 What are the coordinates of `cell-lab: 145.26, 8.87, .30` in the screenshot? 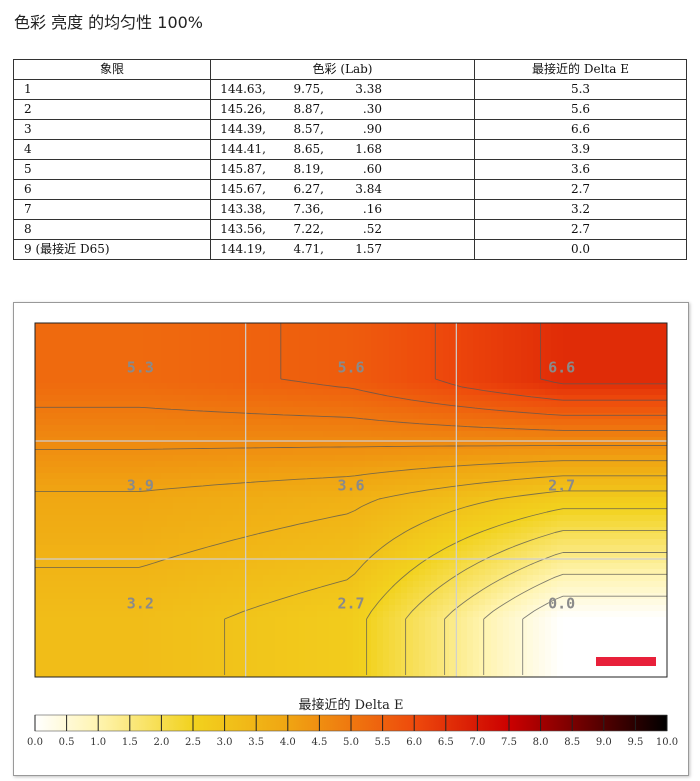 It's located at (342, 109).